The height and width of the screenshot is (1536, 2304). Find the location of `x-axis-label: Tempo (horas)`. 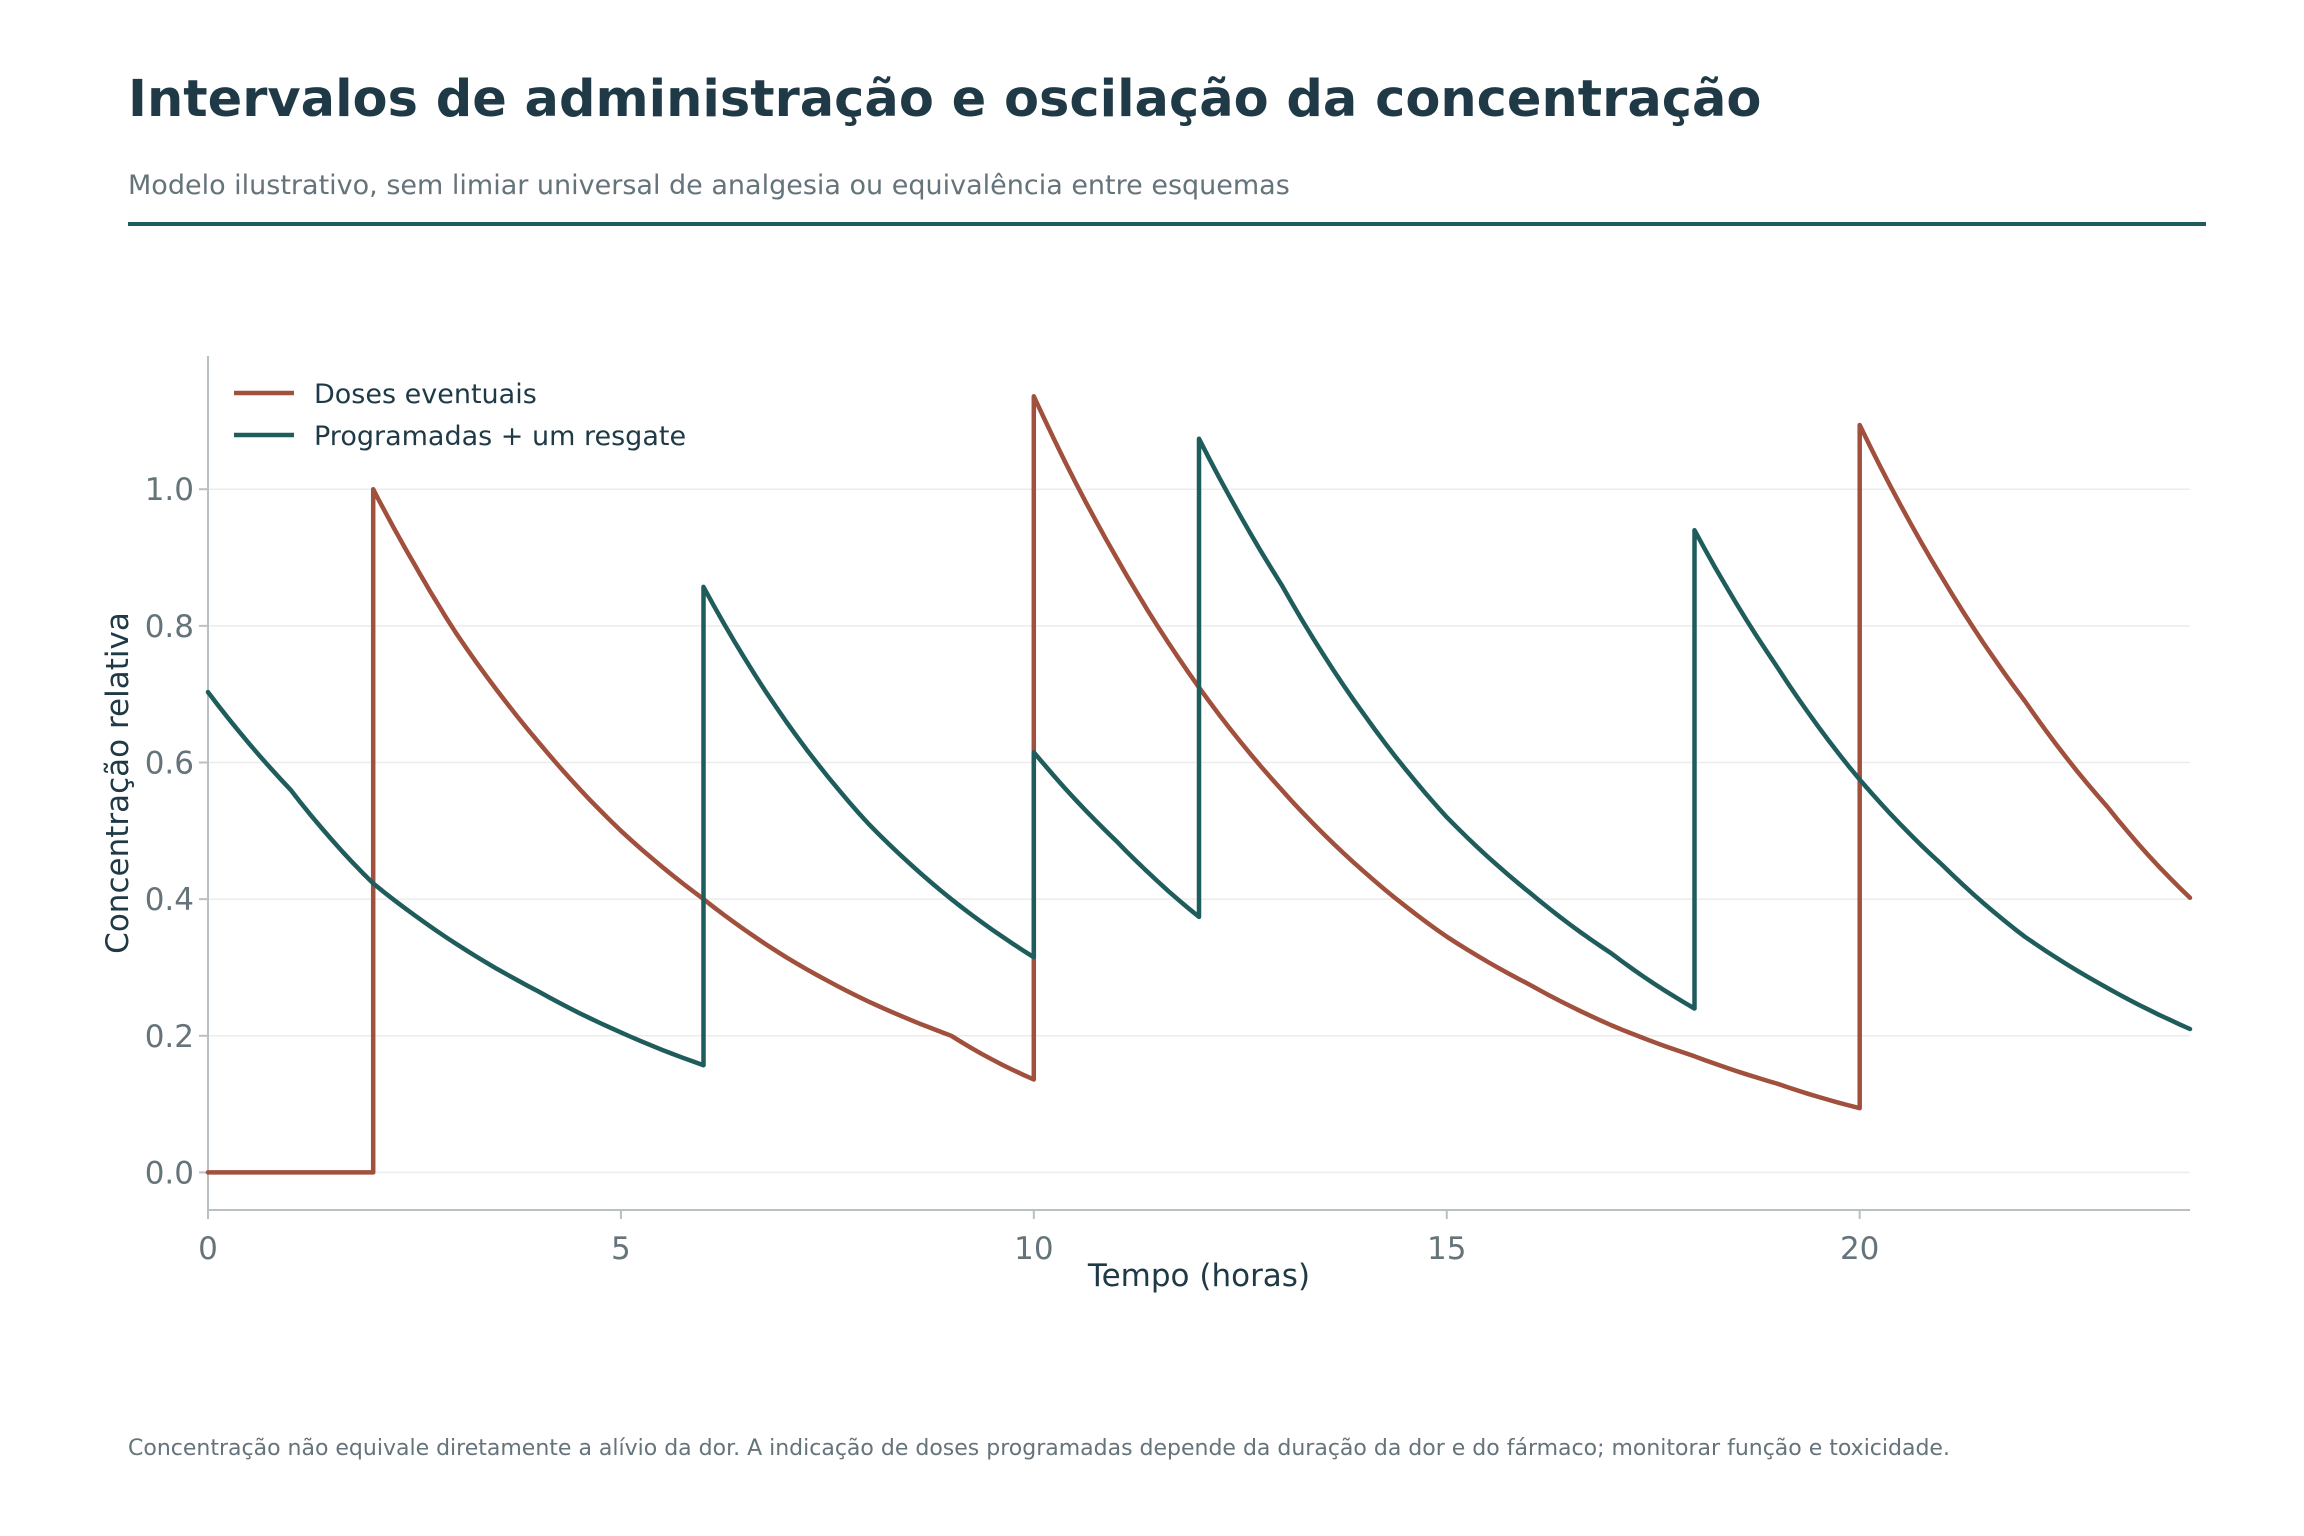

x-axis-label: Tempo (horas) is located at coordinates (1198, 1276).